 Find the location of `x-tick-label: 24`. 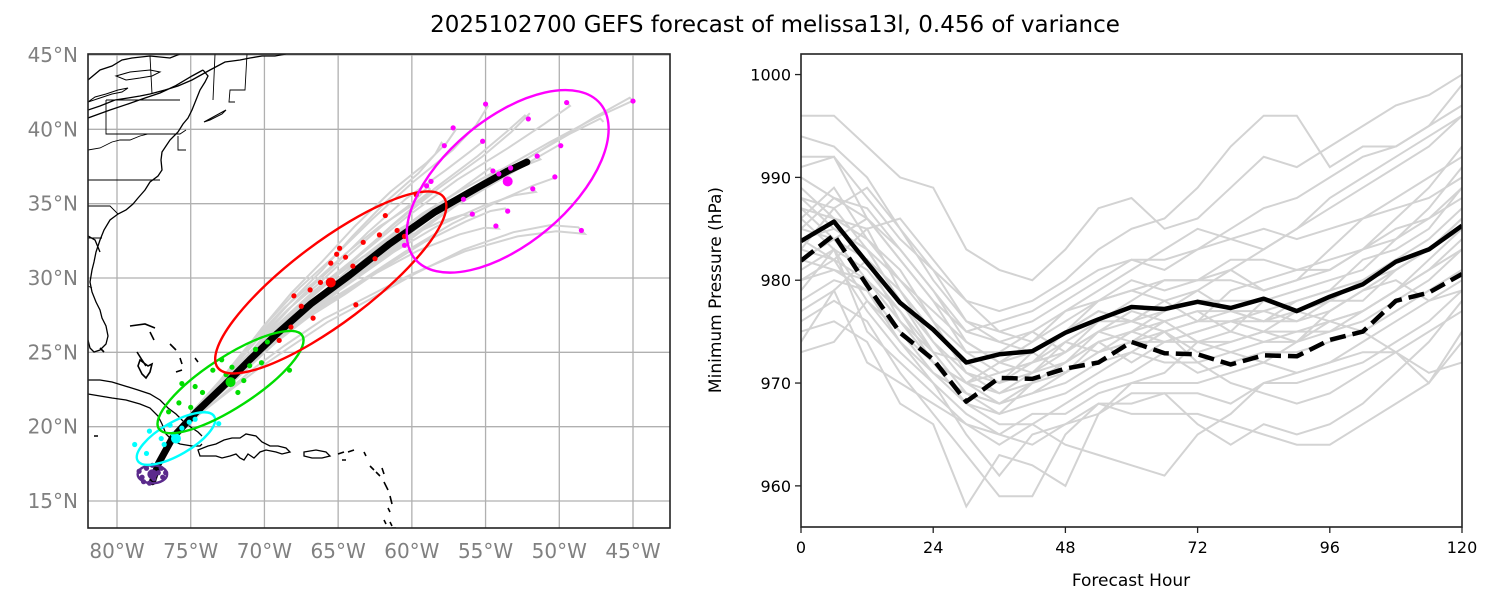

x-tick-label: 24 is located at coordinates (933, 547).